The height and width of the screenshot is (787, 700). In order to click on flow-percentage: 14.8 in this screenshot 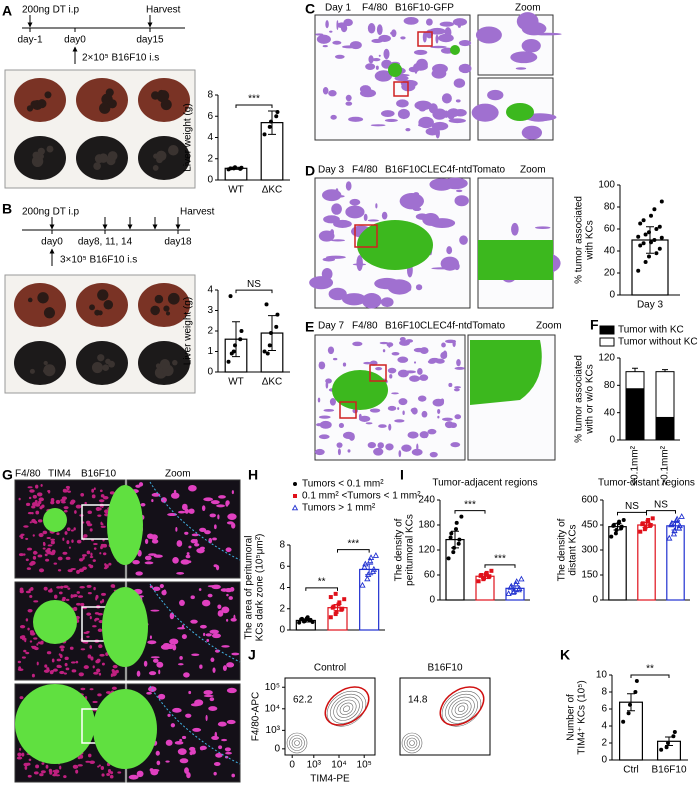, I will do `click(418, 700)`.